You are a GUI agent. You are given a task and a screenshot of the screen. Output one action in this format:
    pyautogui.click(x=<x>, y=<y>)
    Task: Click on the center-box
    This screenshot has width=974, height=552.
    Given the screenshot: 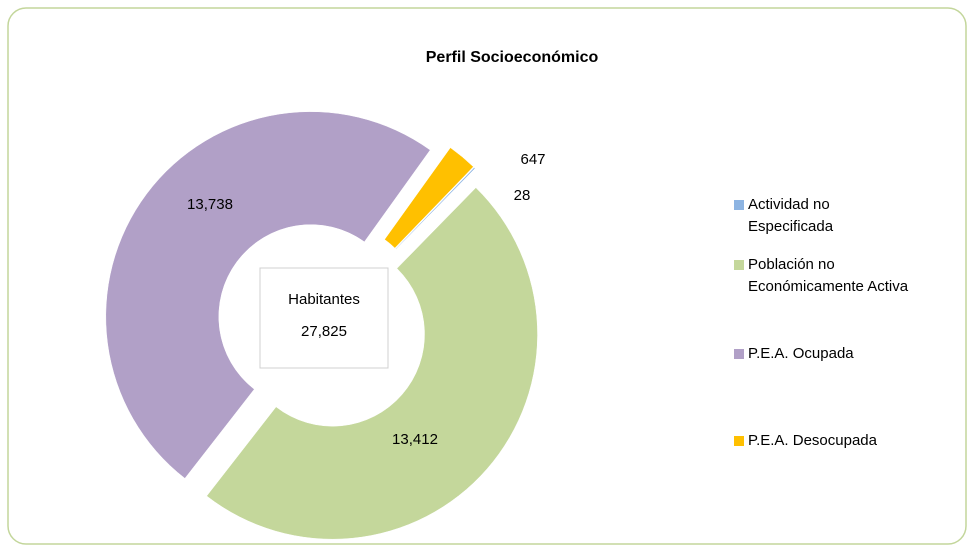 What is the action you would take?
    pyautogui.click(x=324, y=318)
    